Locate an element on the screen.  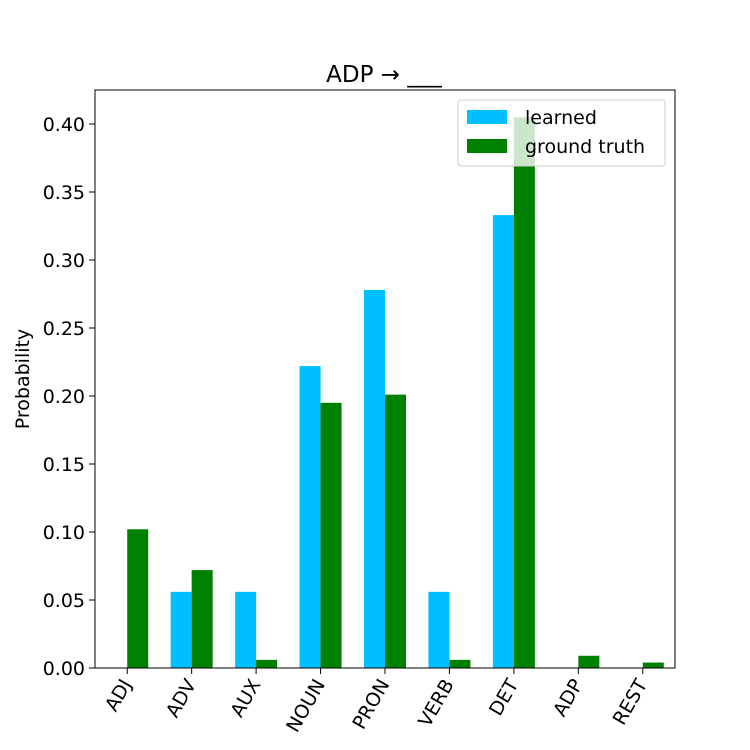
y-tick-label: 0.40 is located at coordinates (64, 125).